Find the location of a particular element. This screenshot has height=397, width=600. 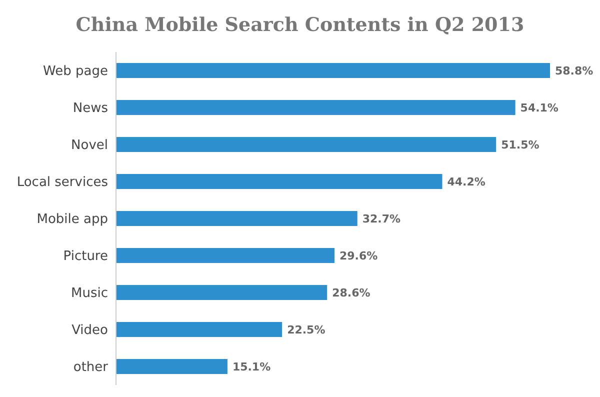

y-tick-label: Music is located at coordinates (89, 294).